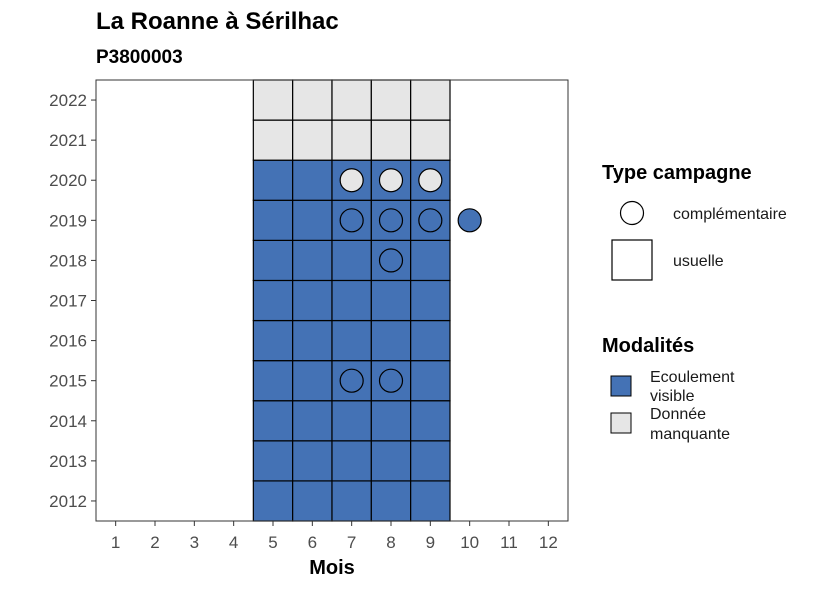  Describe the element at coordinates (68, 100) in the screenshot. I see `y-tick-label-2022: 2022` at that location.